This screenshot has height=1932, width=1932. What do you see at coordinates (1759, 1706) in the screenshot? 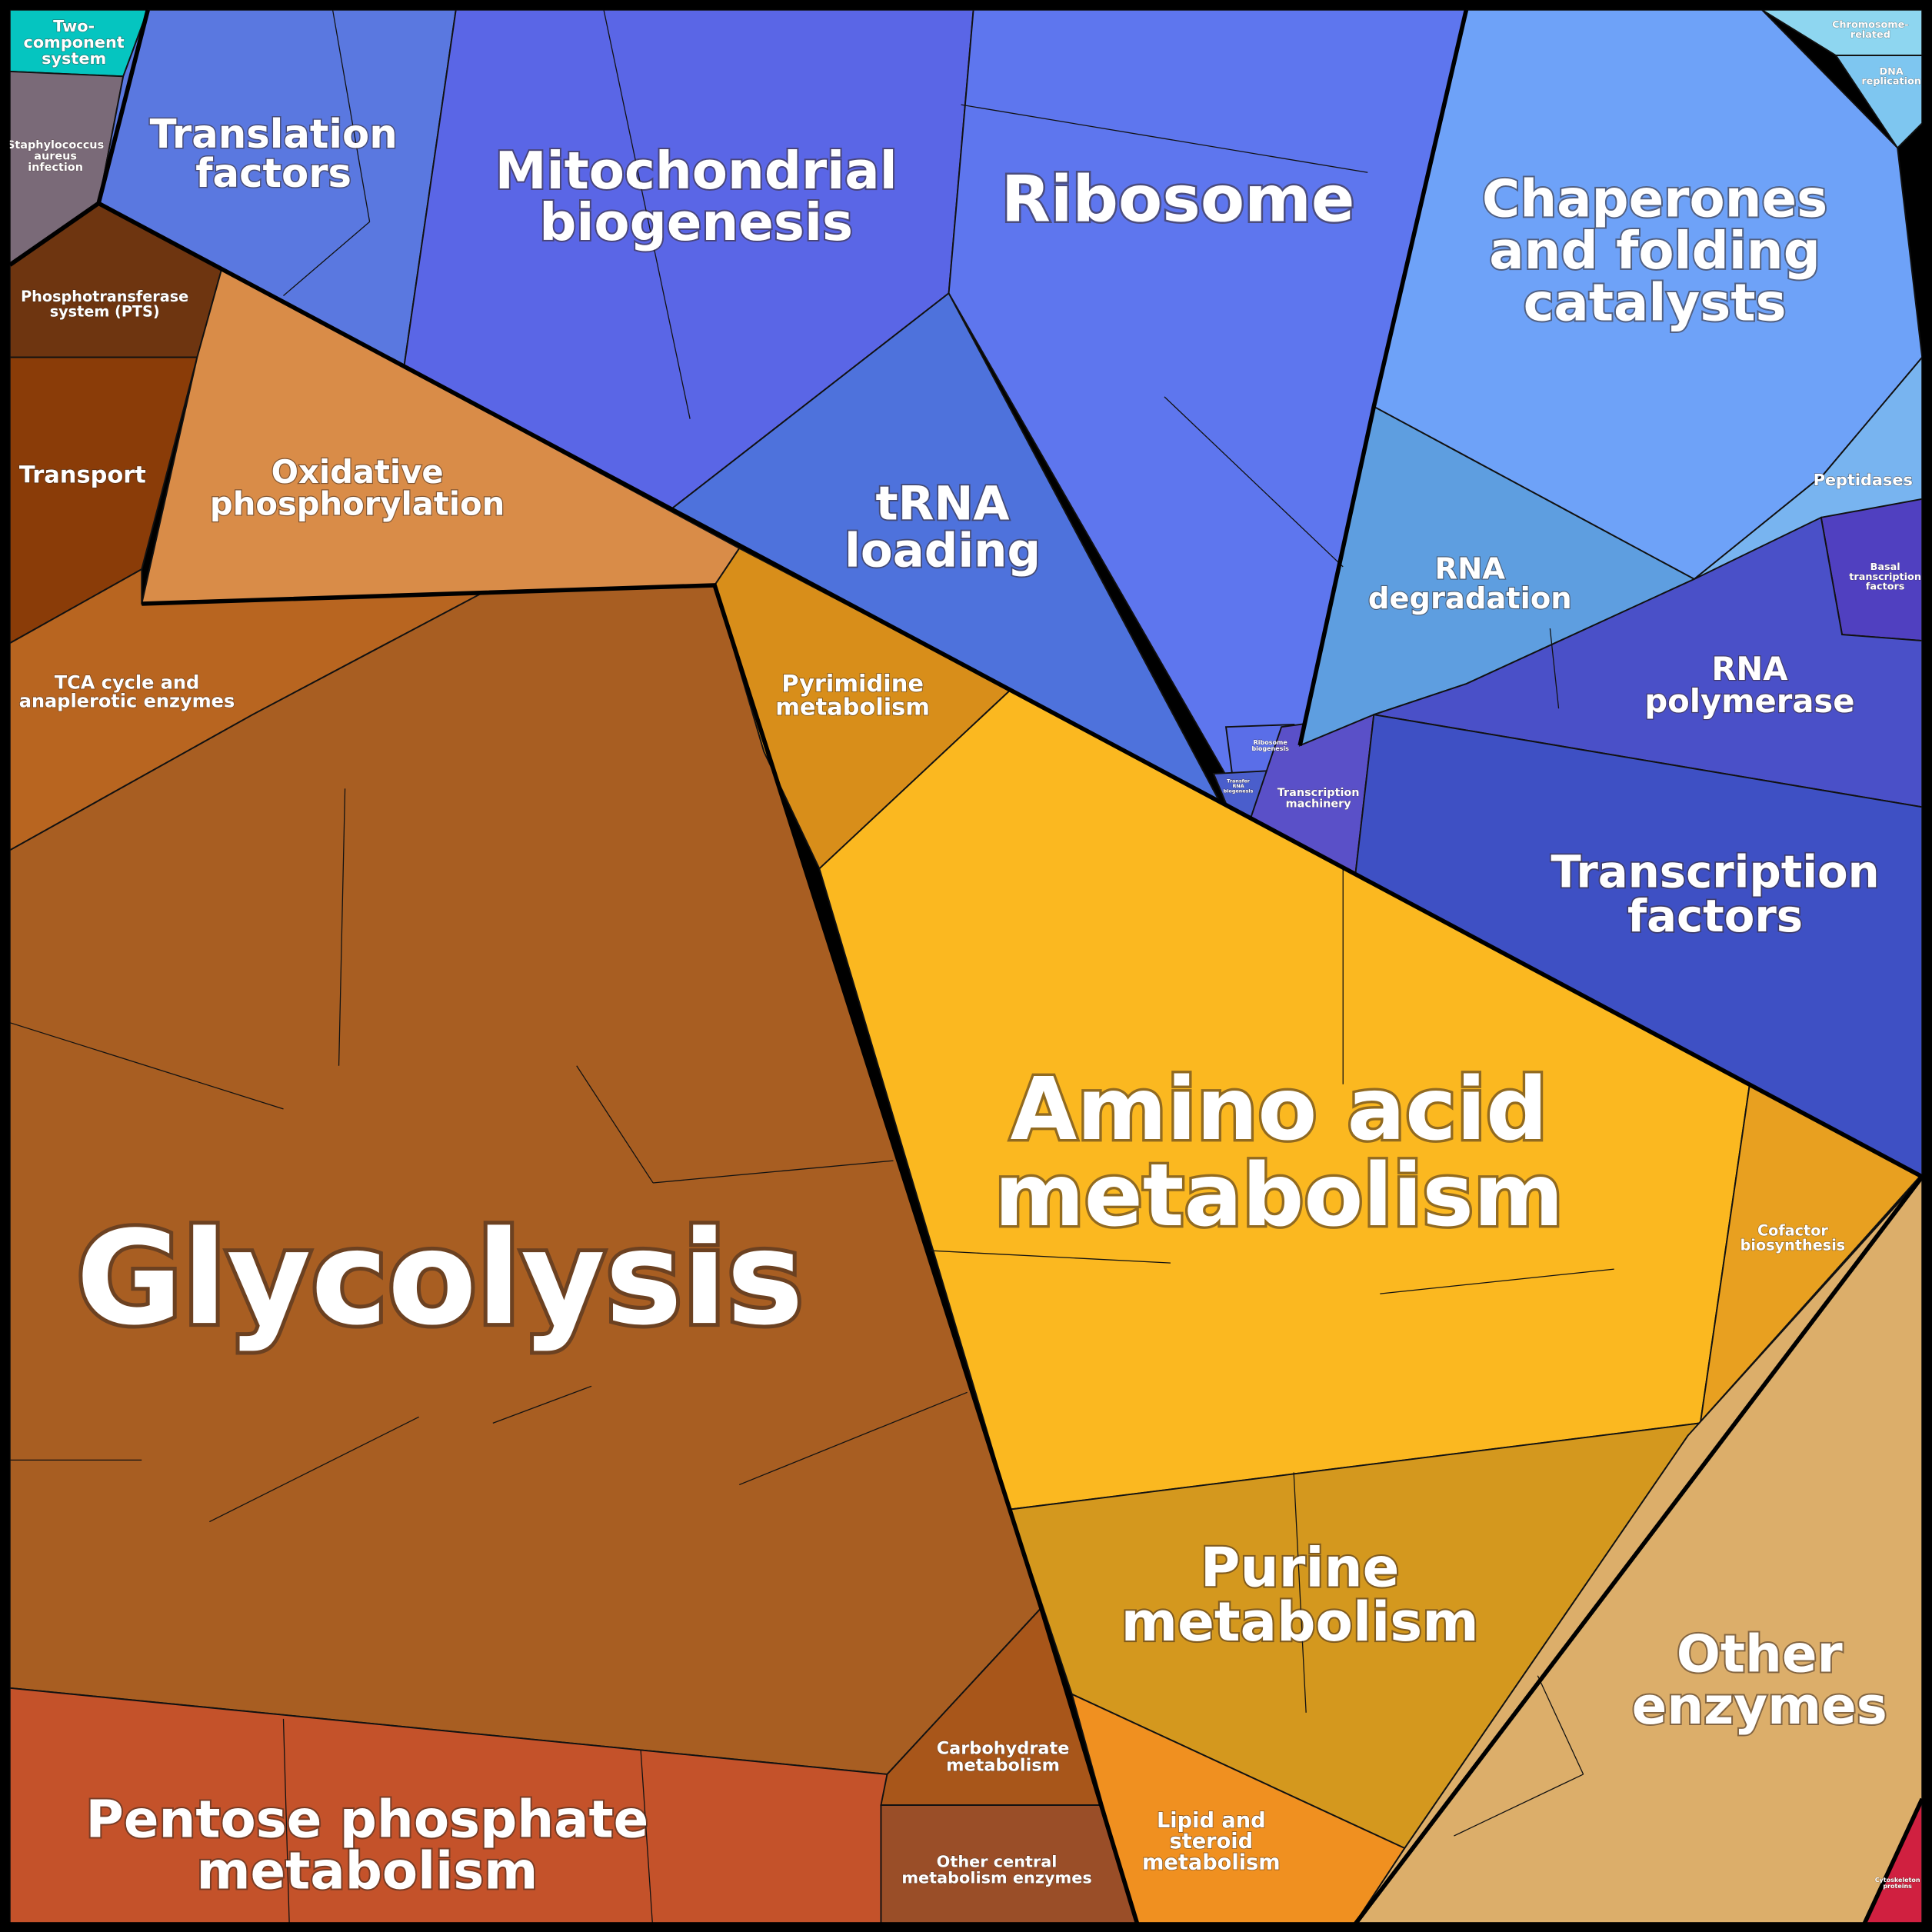
I see `label-line: enzymes` at bounding box center [1759, 1706].